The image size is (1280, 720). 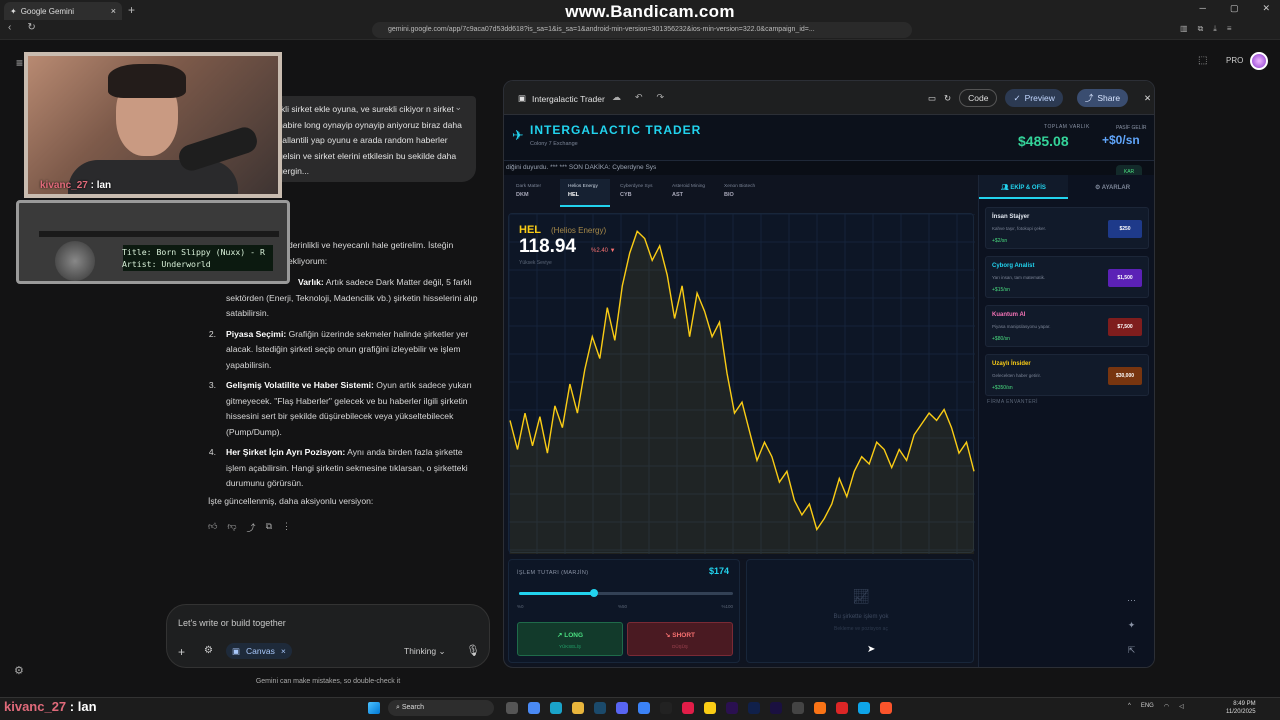 I want to click on short-button: ↘ SHORT DÜŞÜŞ, so click(x=680, y=639).